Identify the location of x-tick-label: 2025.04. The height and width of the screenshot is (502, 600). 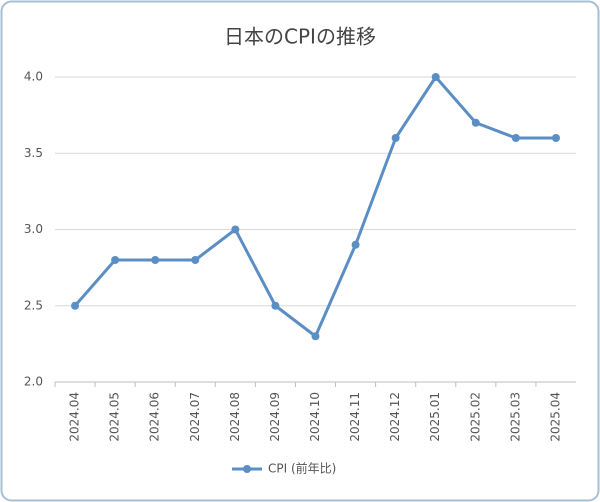
(555, 417).